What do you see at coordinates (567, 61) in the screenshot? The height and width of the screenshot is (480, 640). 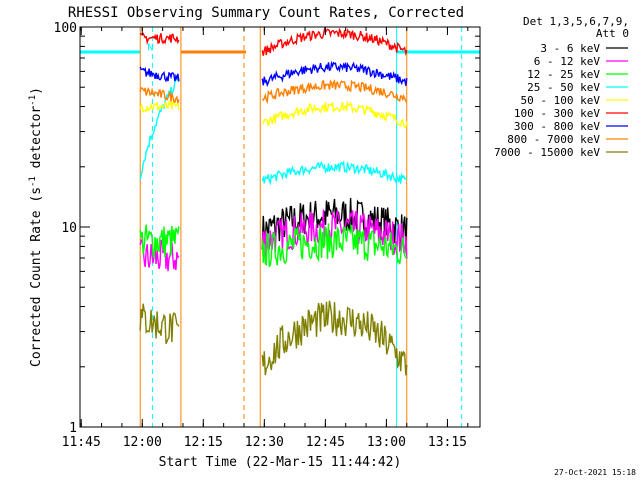 I see `legend-label: 6 - 12 keV` at bounding box center [567, 61].